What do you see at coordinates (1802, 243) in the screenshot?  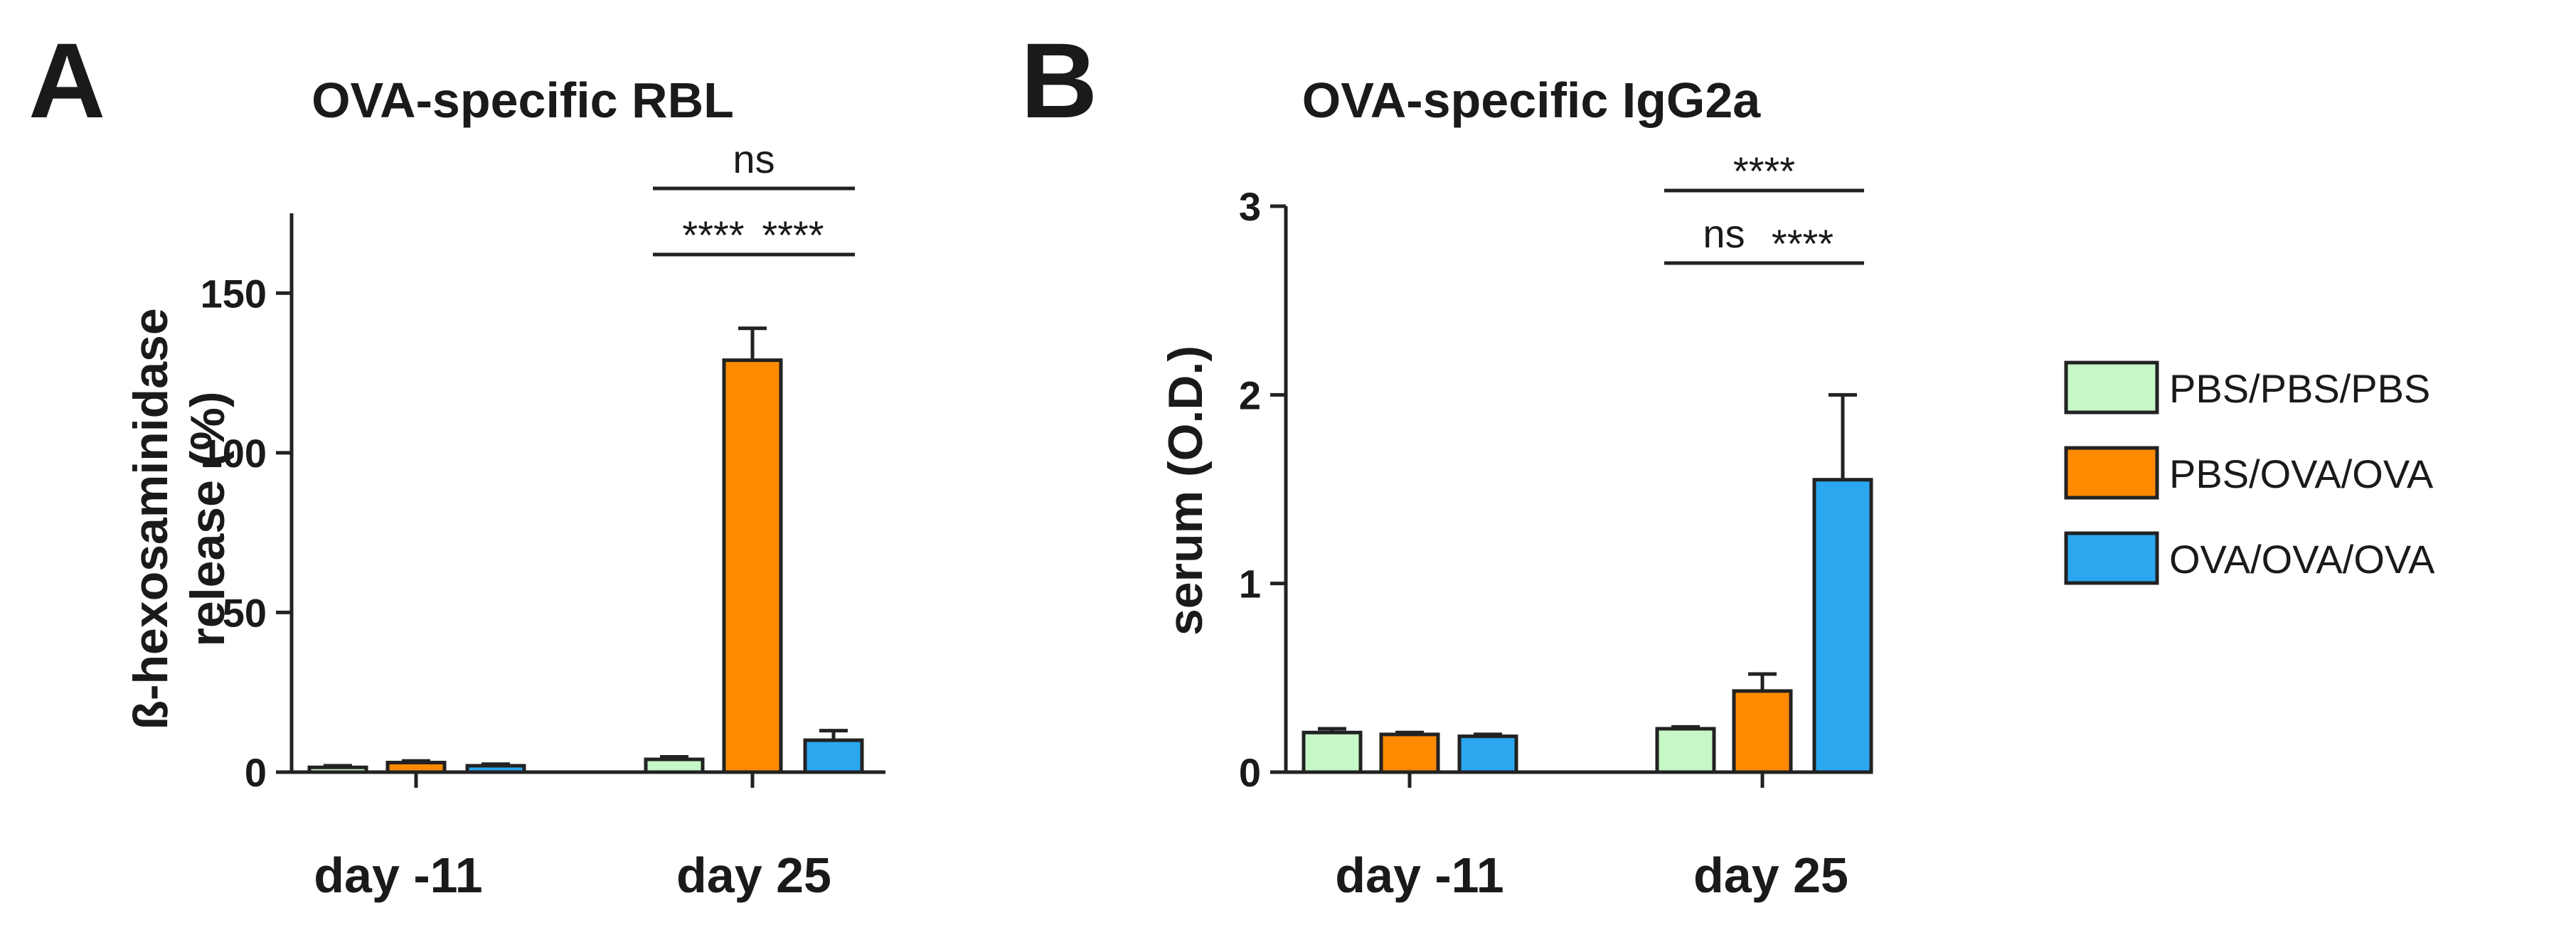 I see `panel-b-significance-label-2: ****` at bounding box center [1802, 243].